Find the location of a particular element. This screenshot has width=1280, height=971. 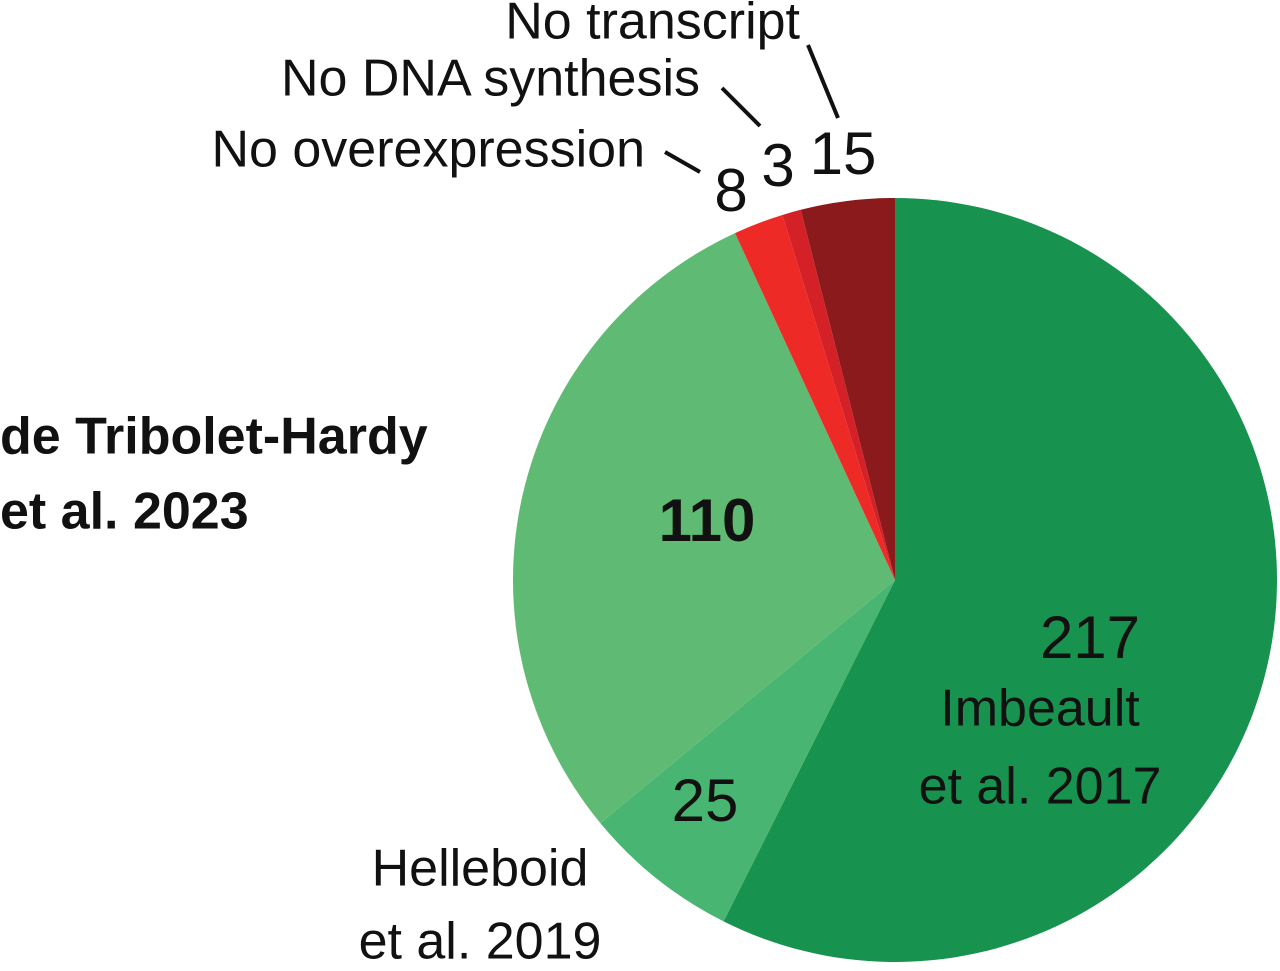

value-label: 3 is located at coordinates (777, 165).